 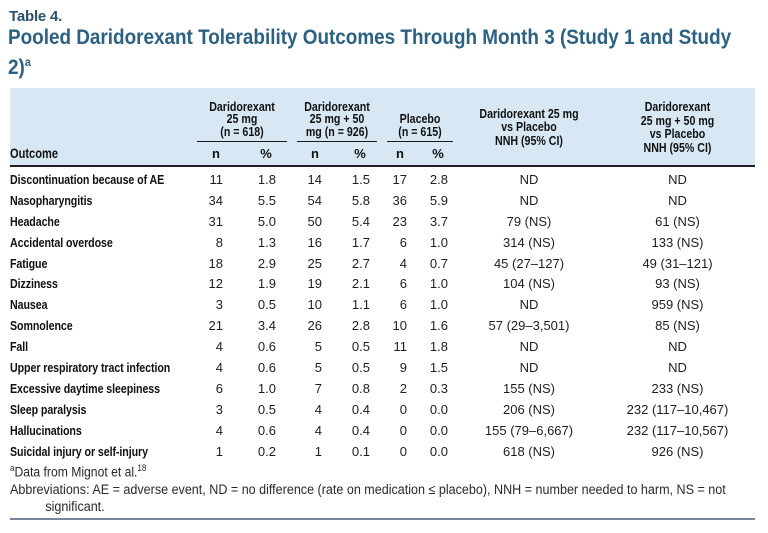 What do you see at coordinates (79, 451) in the screenshot?
I see `outcome-cell: Suicidal injury or self-injury` at bounding box center [79, 451].